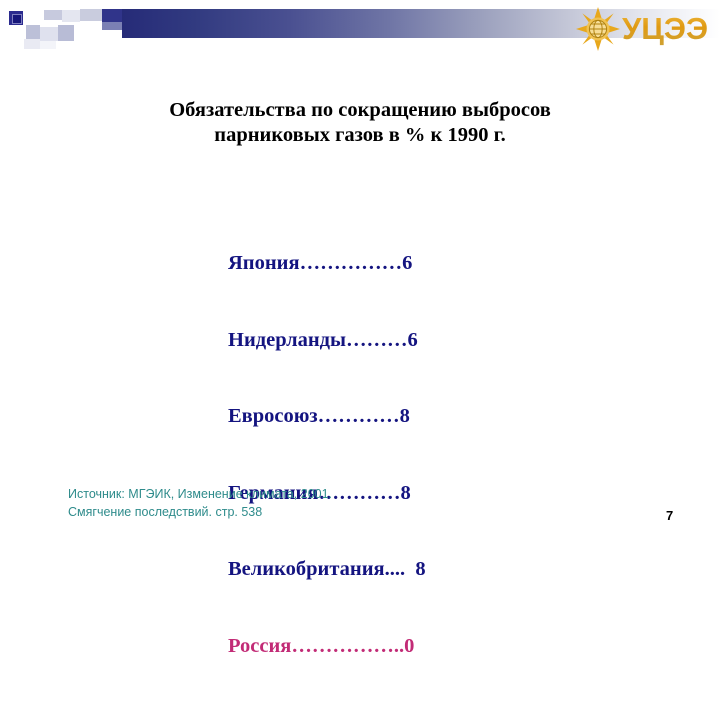 The image size is (720, 710). Describe the element at coordinates (112, 26) in the screenshot. I see `decorative-square-periwinkle` at that location.